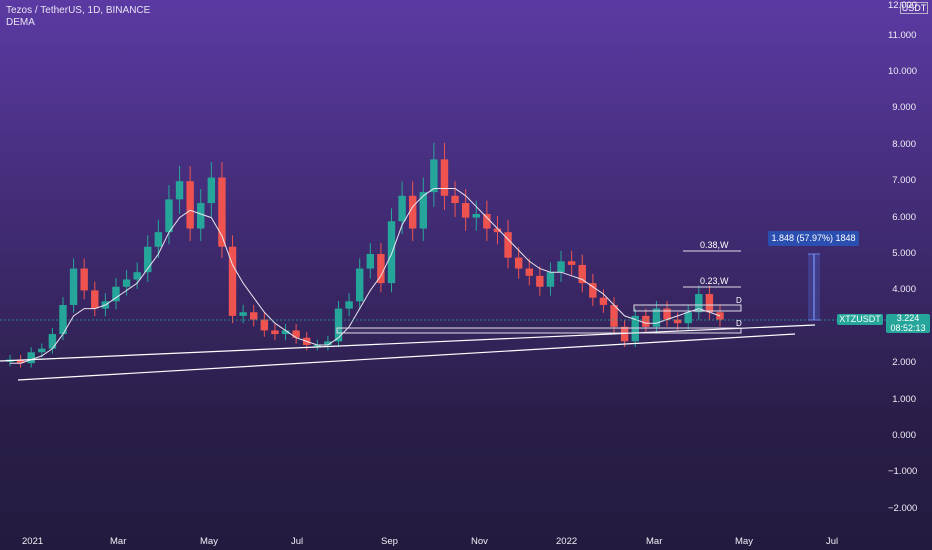  What do you see at coordinates (908, 318) in the screenshot?
I see `last-price-value: 3.224` at bounding box center [908, 318].